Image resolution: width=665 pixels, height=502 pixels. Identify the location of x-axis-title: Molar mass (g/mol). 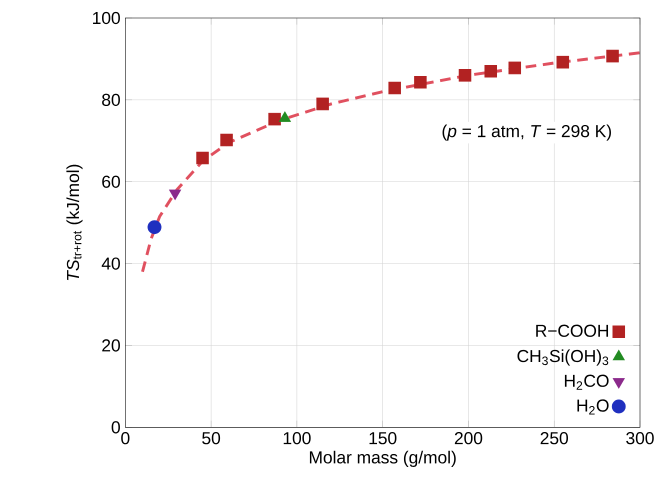
(383, 458).